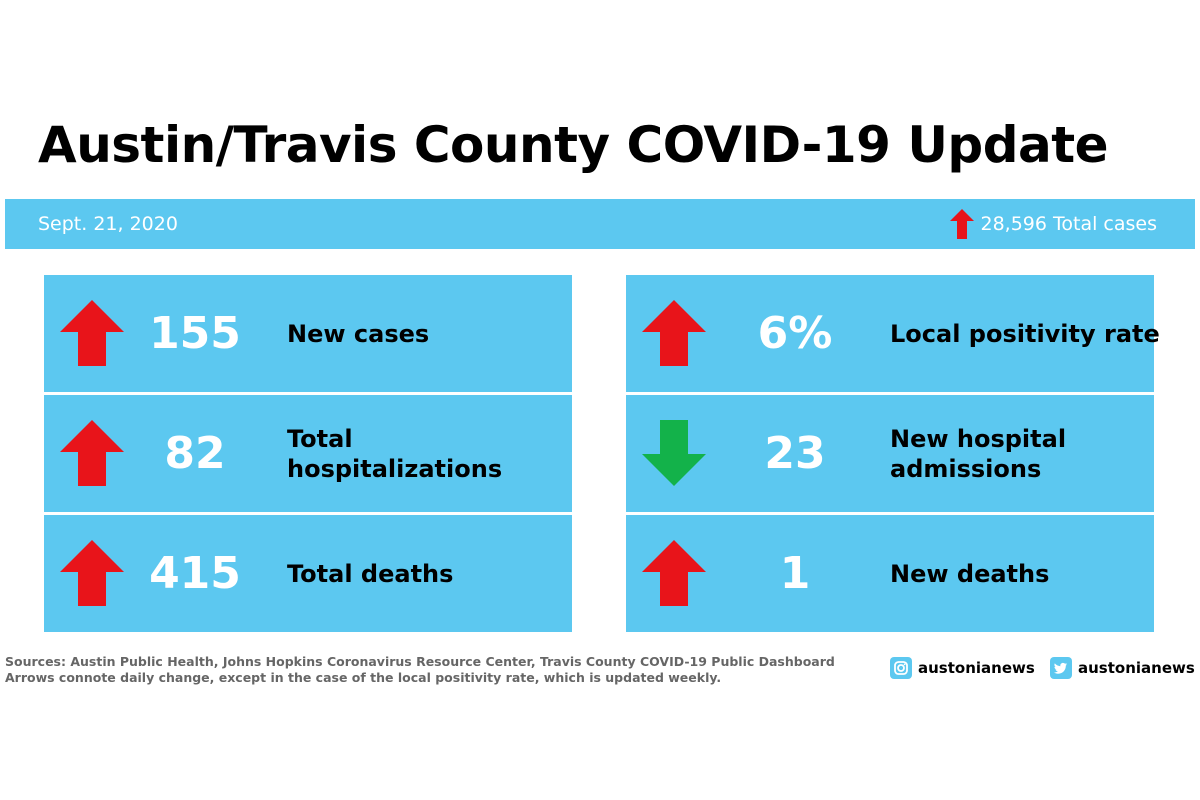 The width and height of the screenshot is (1200, 800). Describe the element at coordinates (395, 453) in the screenshot. I see `stat-label: Total hospitalizations` at that location.